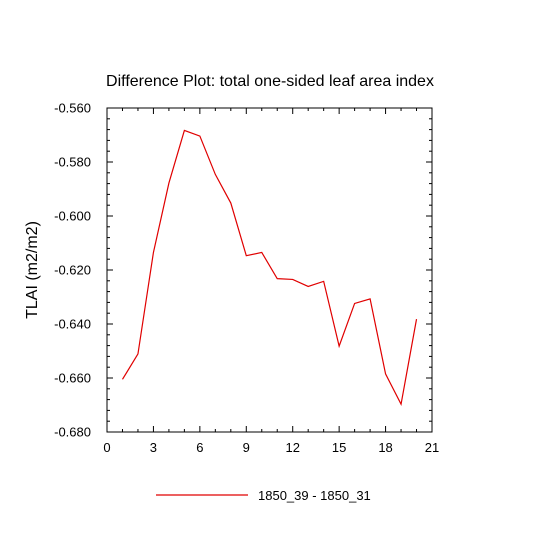 Image resolution: width=540 pixels, height=545 pixels. What do you see at coordinates (72, 108) in the screenshot?
I see `y-tick-label: -0.560` at bounding box center [72, 108].